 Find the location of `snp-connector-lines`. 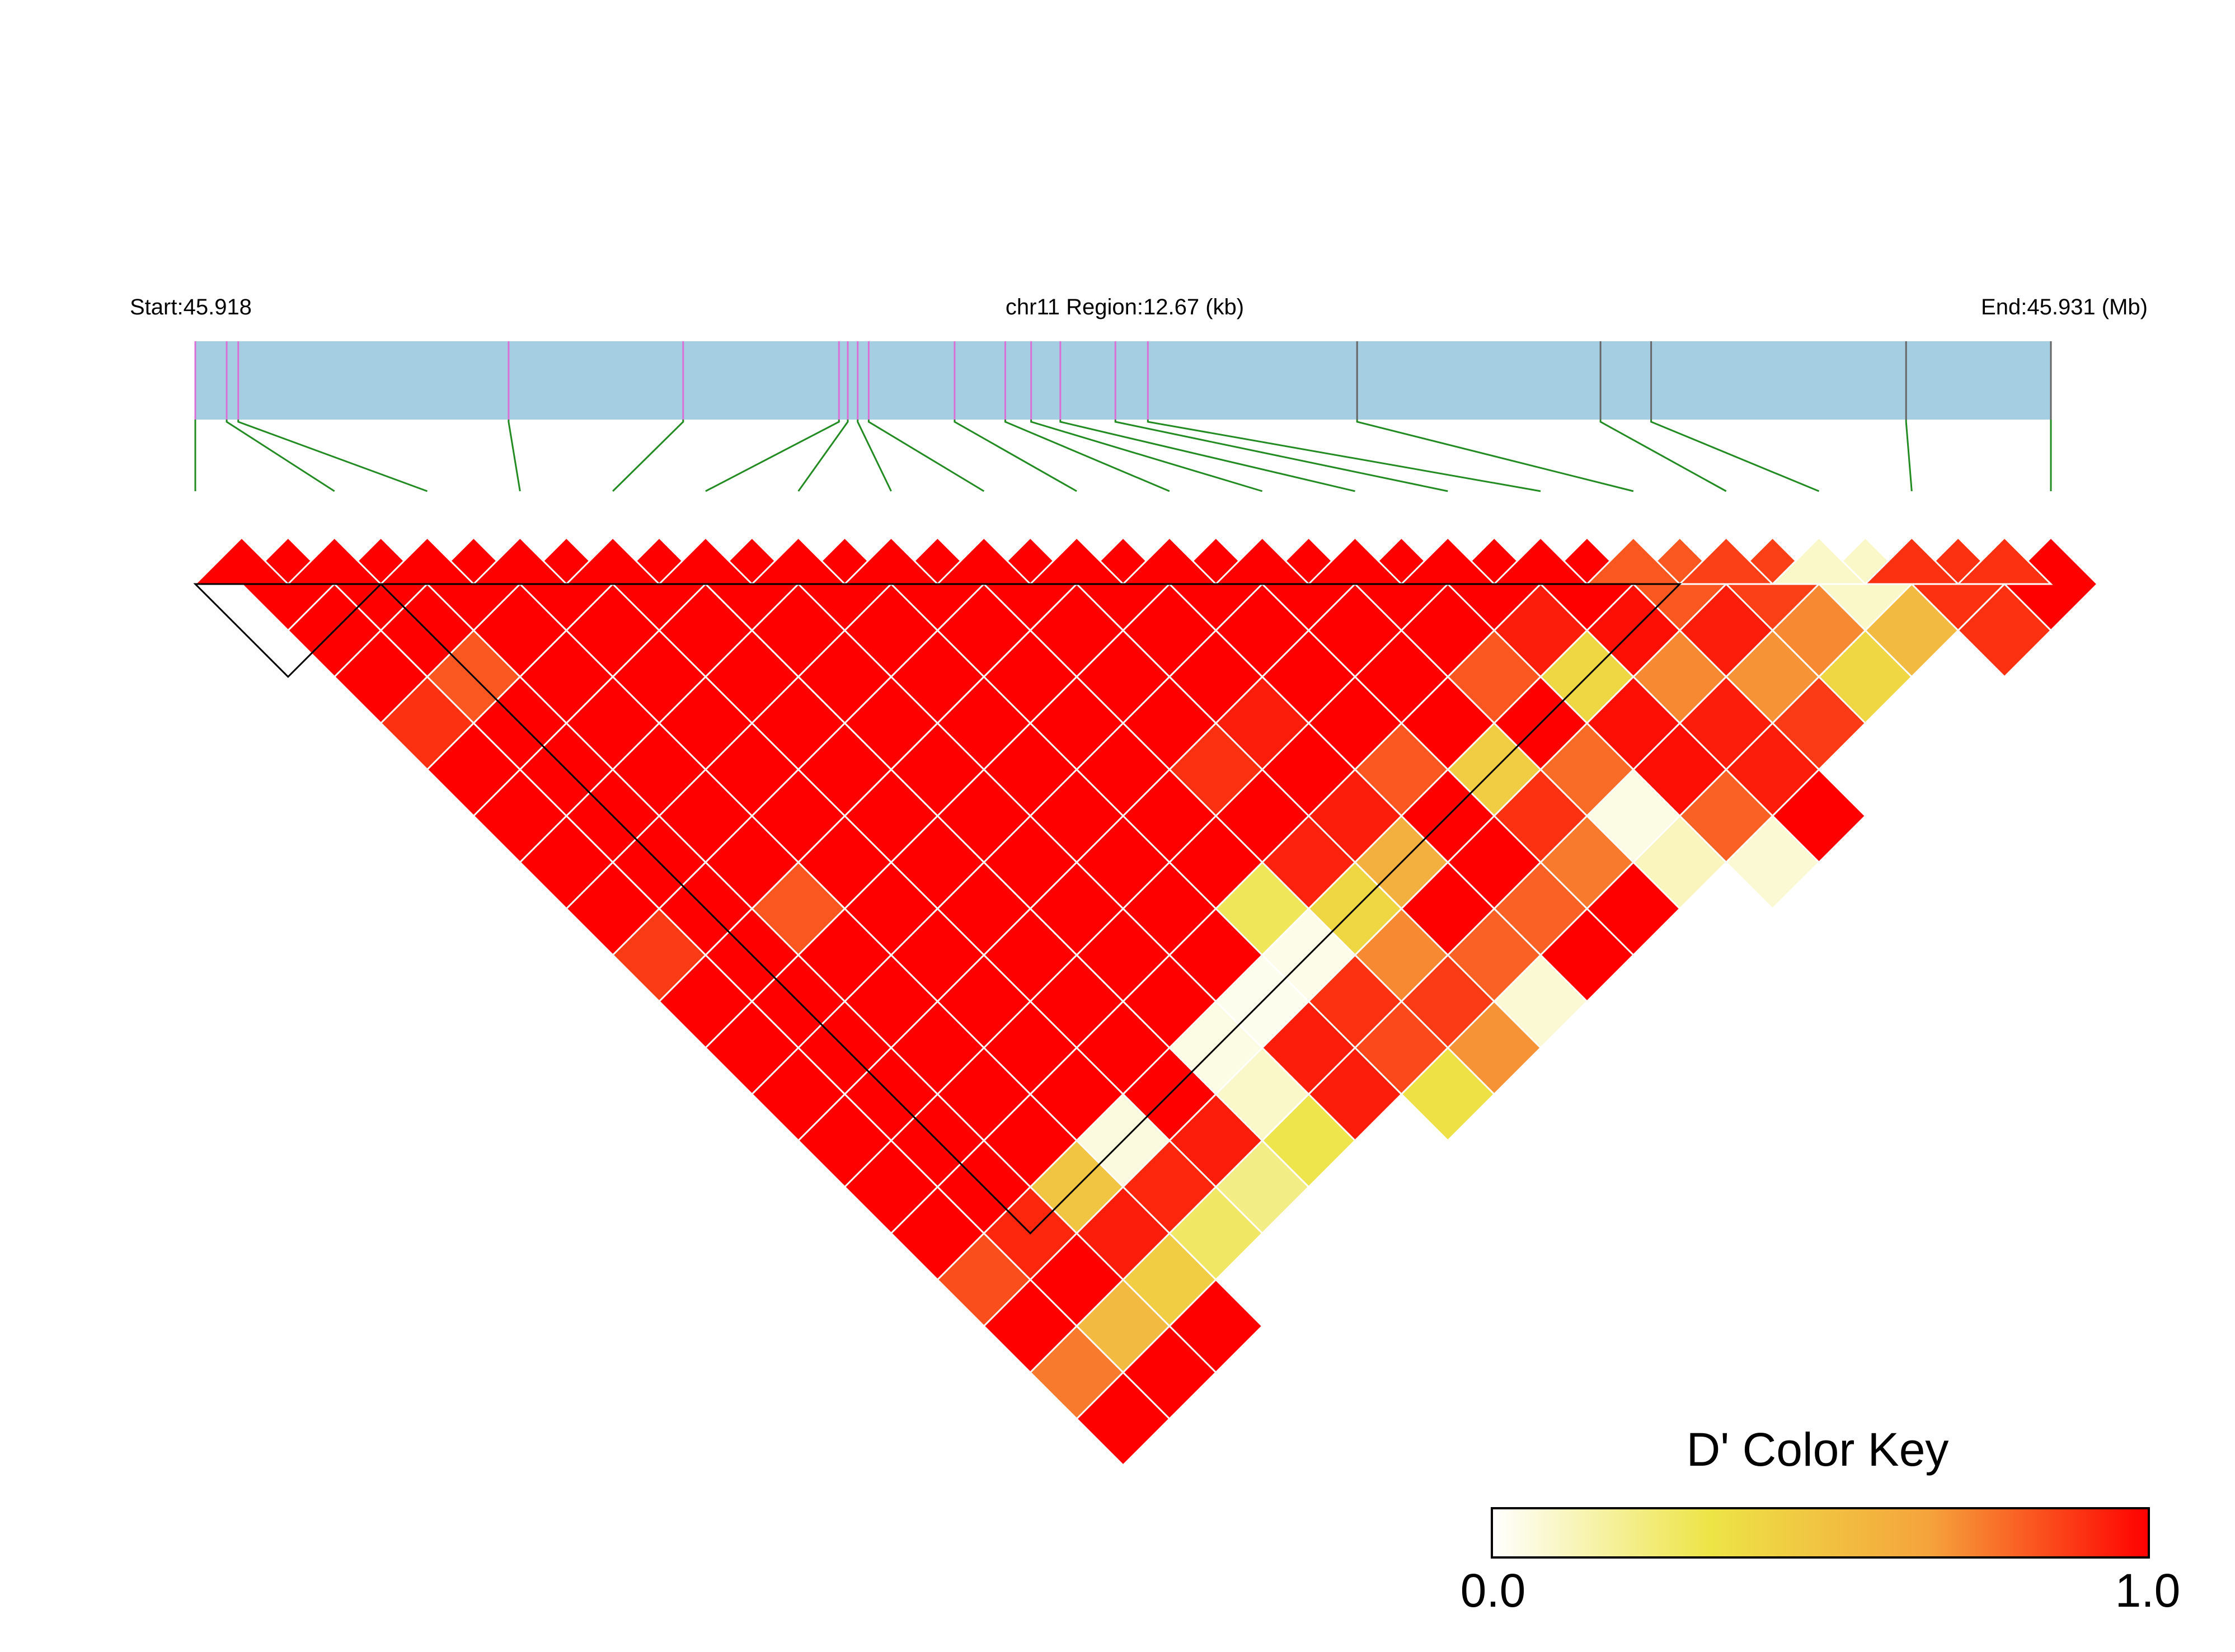

snp-connector-lines is located at coordinates (1123, 456).